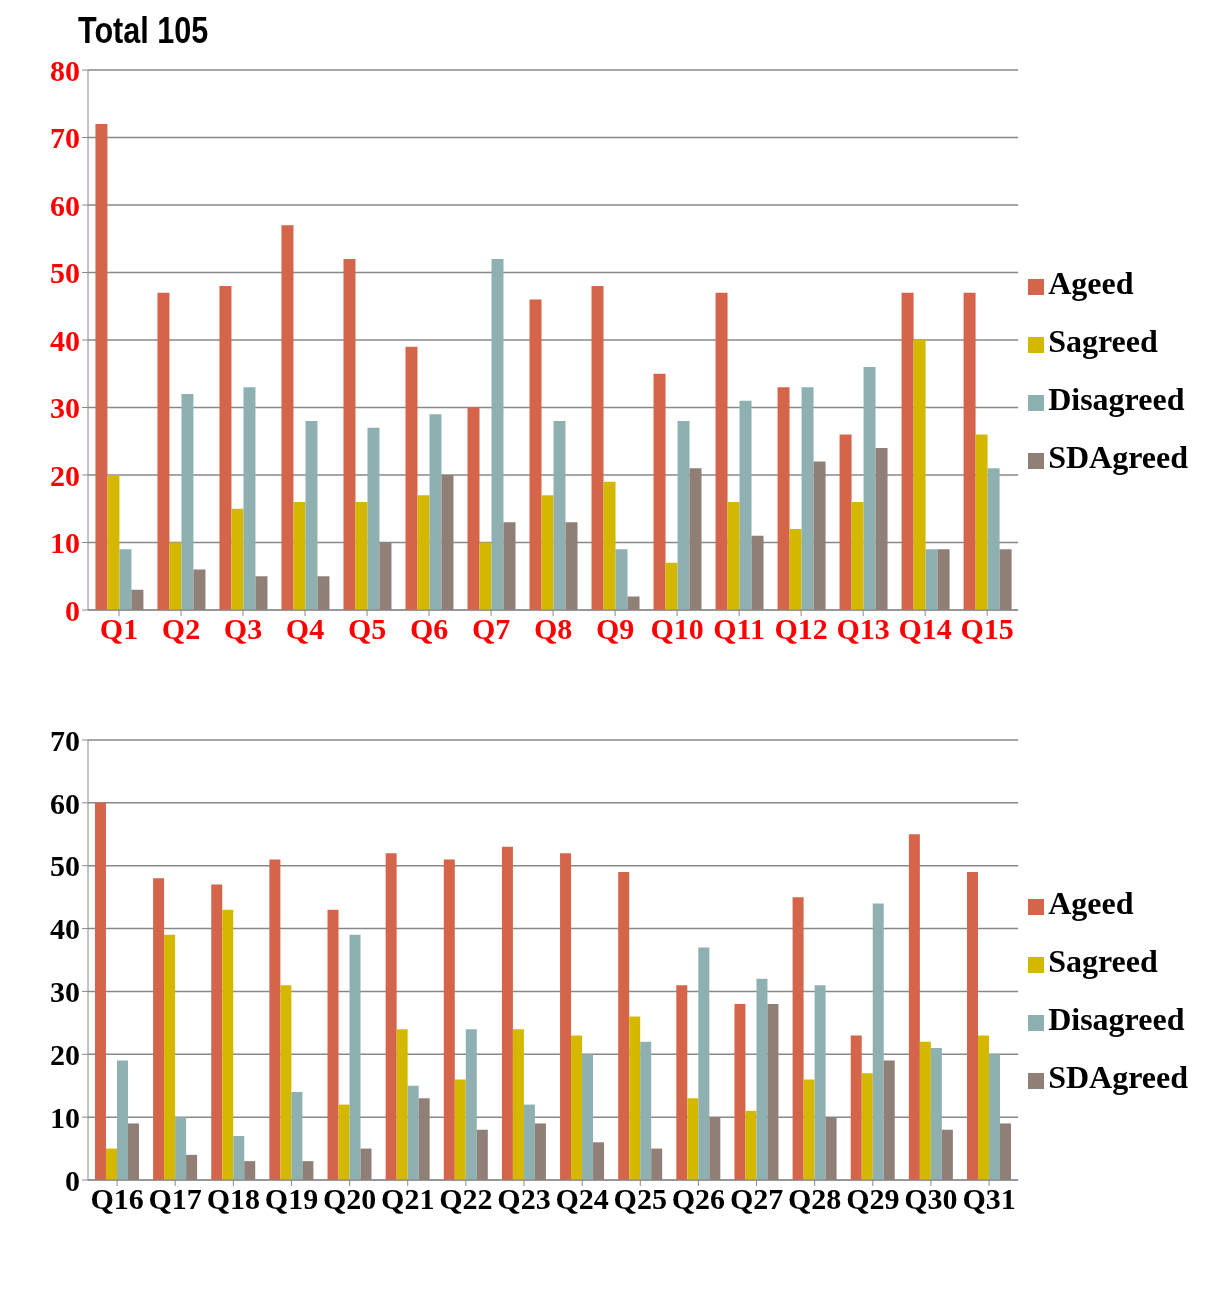 The height and width of the screenshot is (1302, 1224). Describe the element at coordinates (408, 1199) in the screenshot. I see `x-tick-label: Q21` at that location.